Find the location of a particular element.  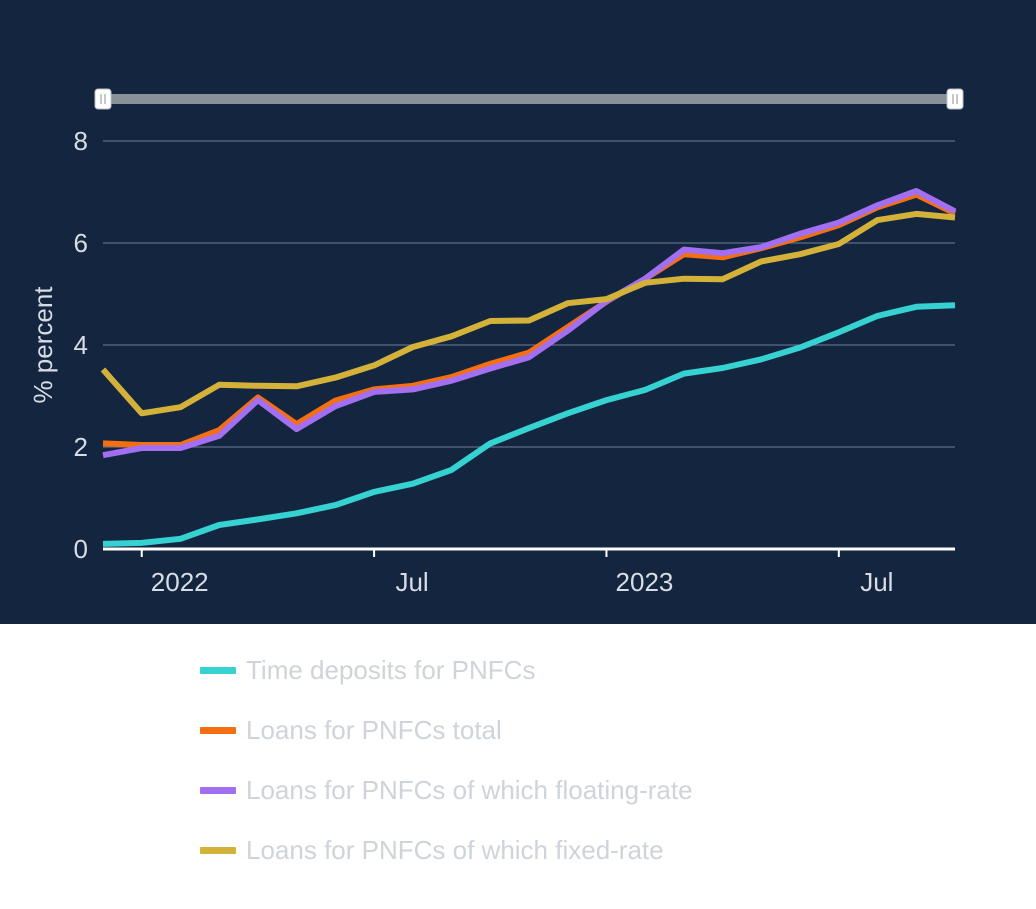

y-axis-title: % percent is located at coordinates (43, 345).